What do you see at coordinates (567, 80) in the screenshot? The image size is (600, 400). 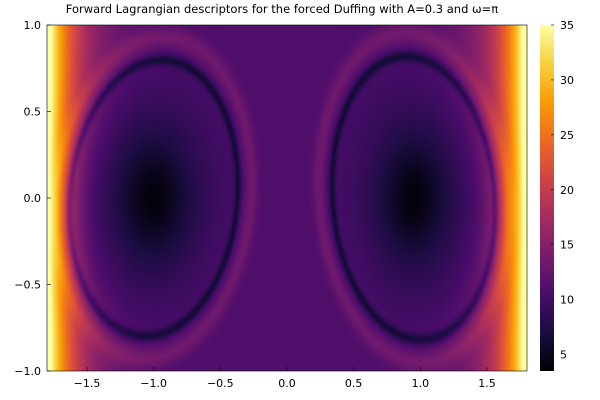 I see `colorbar-tick-label: 30` at bounding box center [567, 80].